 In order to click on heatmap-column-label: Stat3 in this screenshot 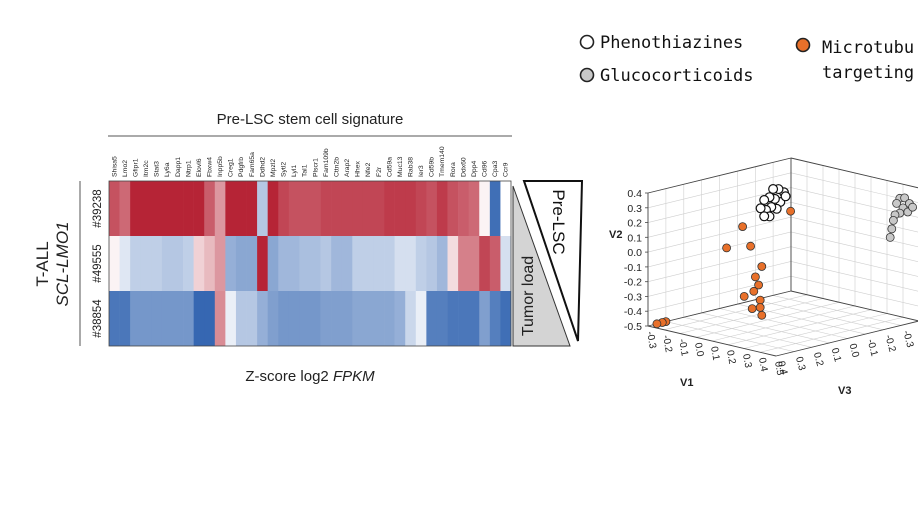, I will do `click(157, 169)`.